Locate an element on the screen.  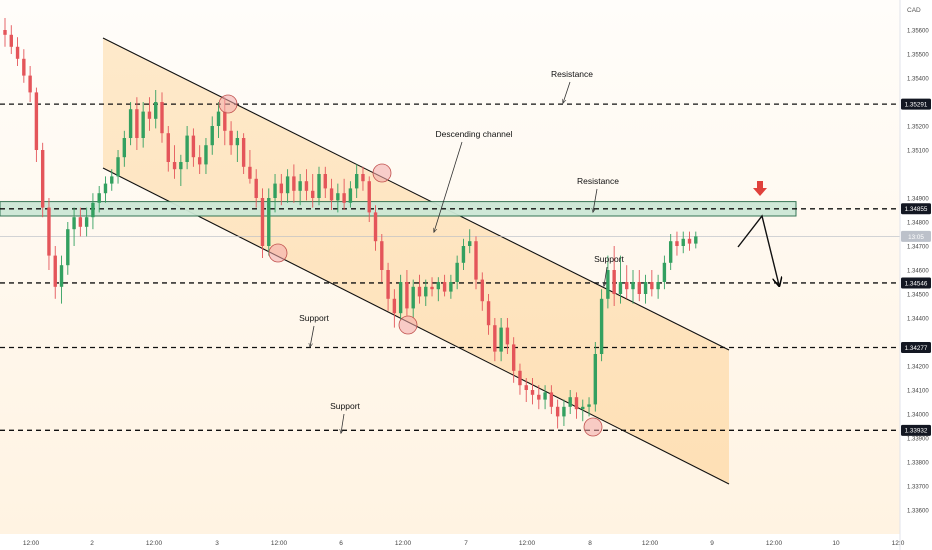
currency-label: CAD is located at coordinates (914, 10).